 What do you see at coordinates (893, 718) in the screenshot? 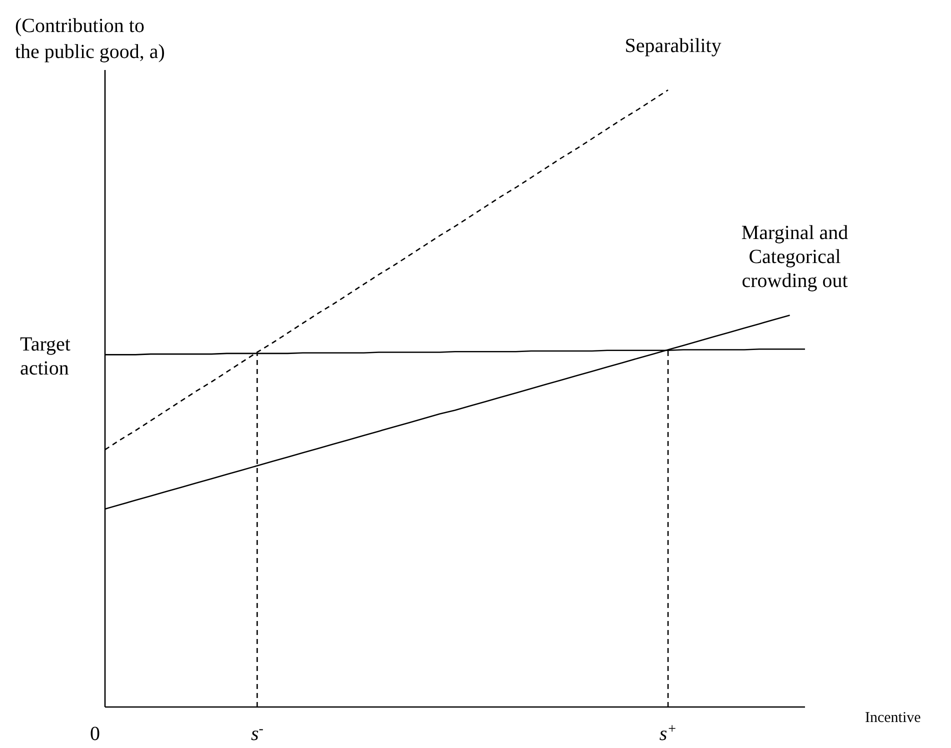
I see `x-axis-title: Incentive` at bounding box center [893, 718].